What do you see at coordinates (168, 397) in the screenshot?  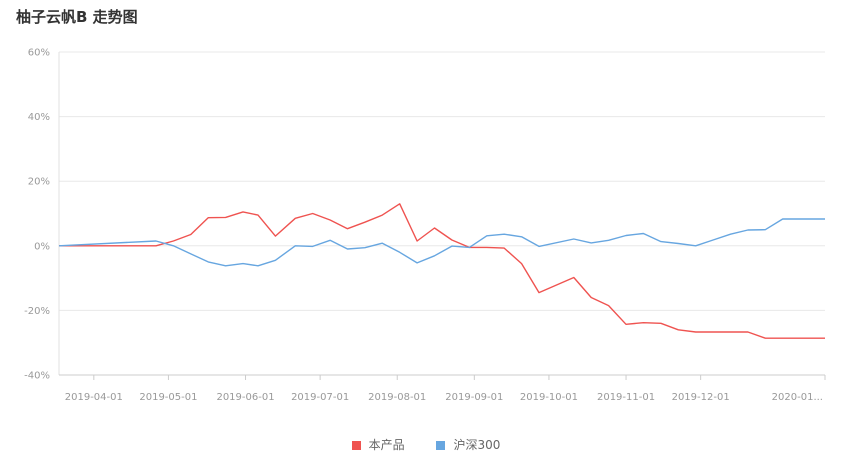 I see `x-tick-label: 2019-05-01` at bounding box center [168, 397].